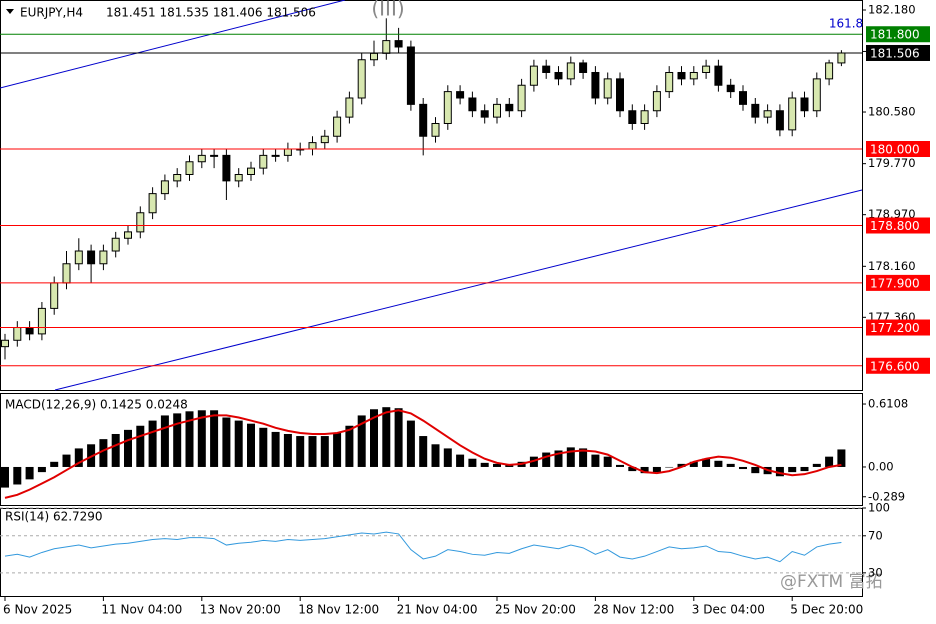  Describe the element at coordinates (881, 466) in the screenshot. I see `y-tick-label: 0.00` at that location.